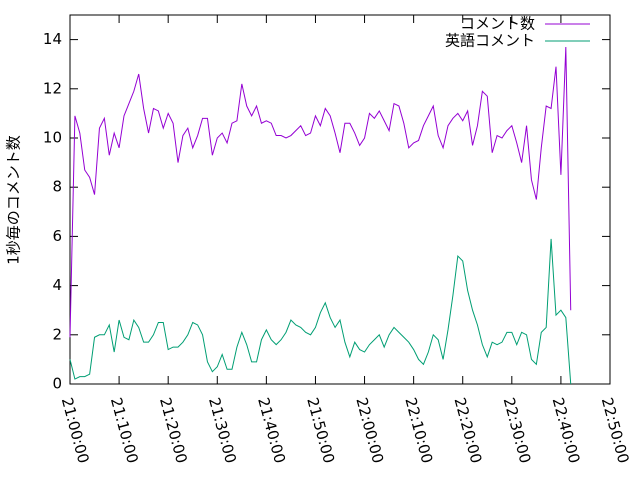 This screenshot has width=640, height=480. What do you see at coordinates (57, 384) in the screenshot?
I see `y-tick-label: 0` at bounding box center [57, 384].